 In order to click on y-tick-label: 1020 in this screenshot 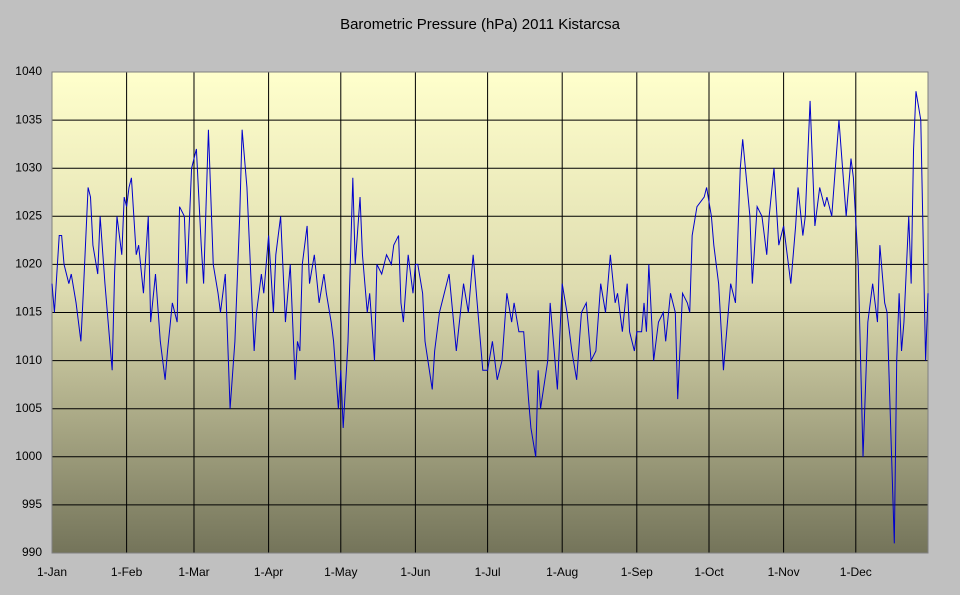, I will do `click(28, 264)`.